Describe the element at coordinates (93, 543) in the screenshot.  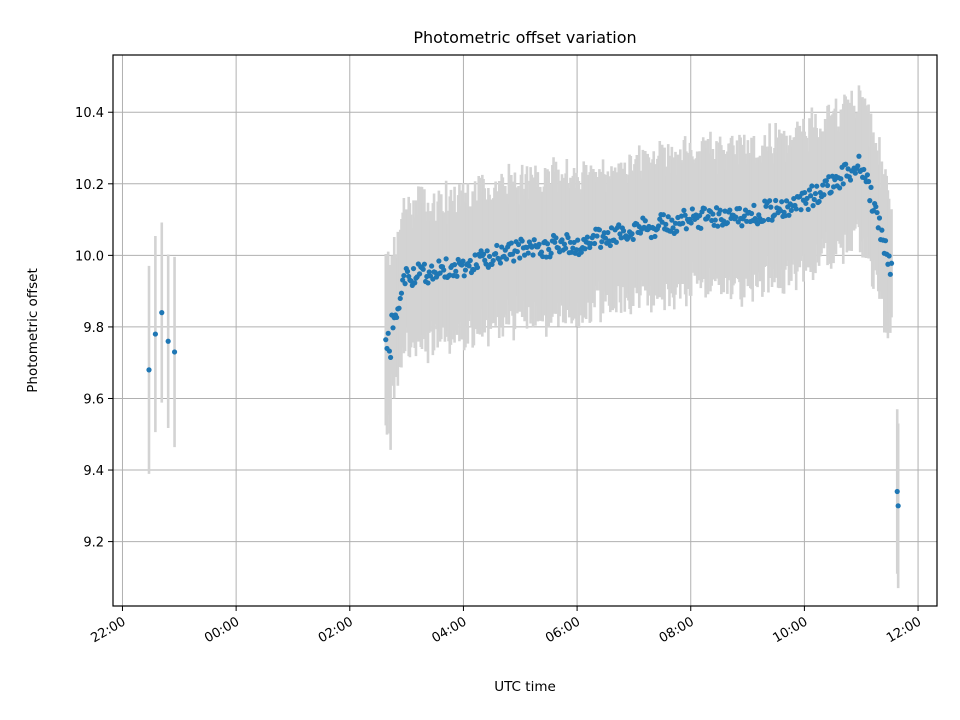
I see `y-tick-label: 9.2` at that location.